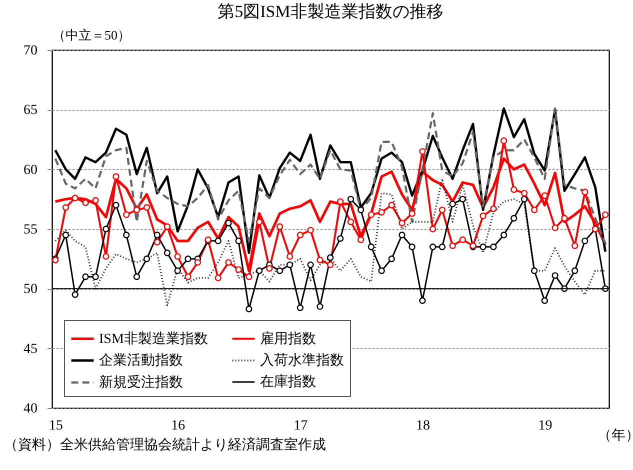  I want to click on x-tick-label: 18, so click(423, 426).